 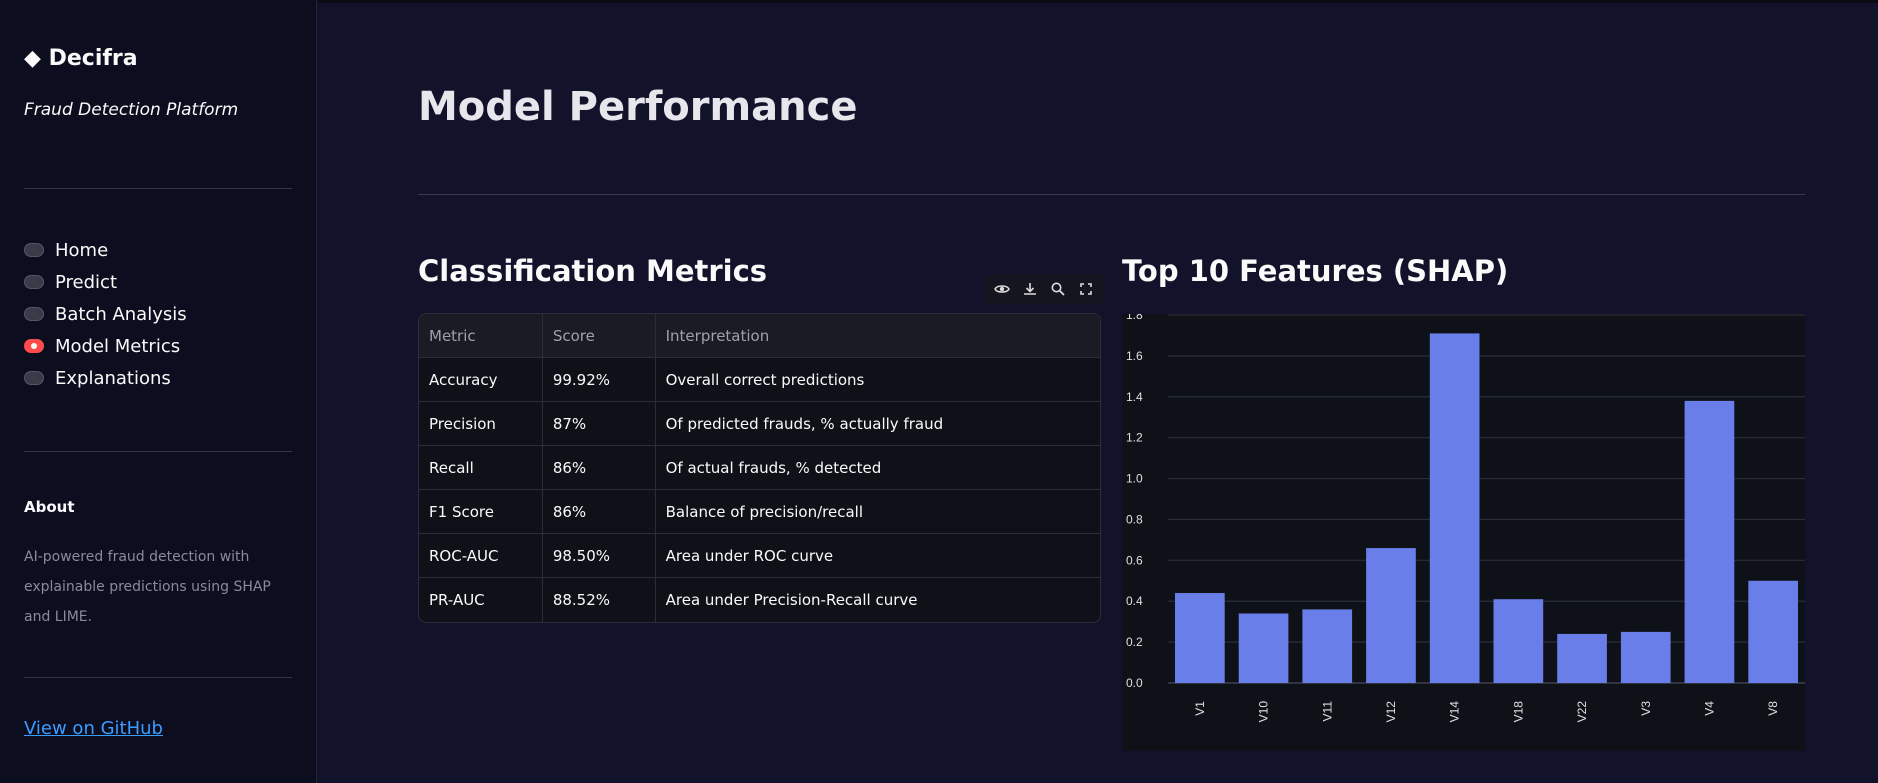 What do you see at coordinates (1134, 356) in the screenshot?
I see `y-tick-label: 1.6` at bounding box center [1134, 356].